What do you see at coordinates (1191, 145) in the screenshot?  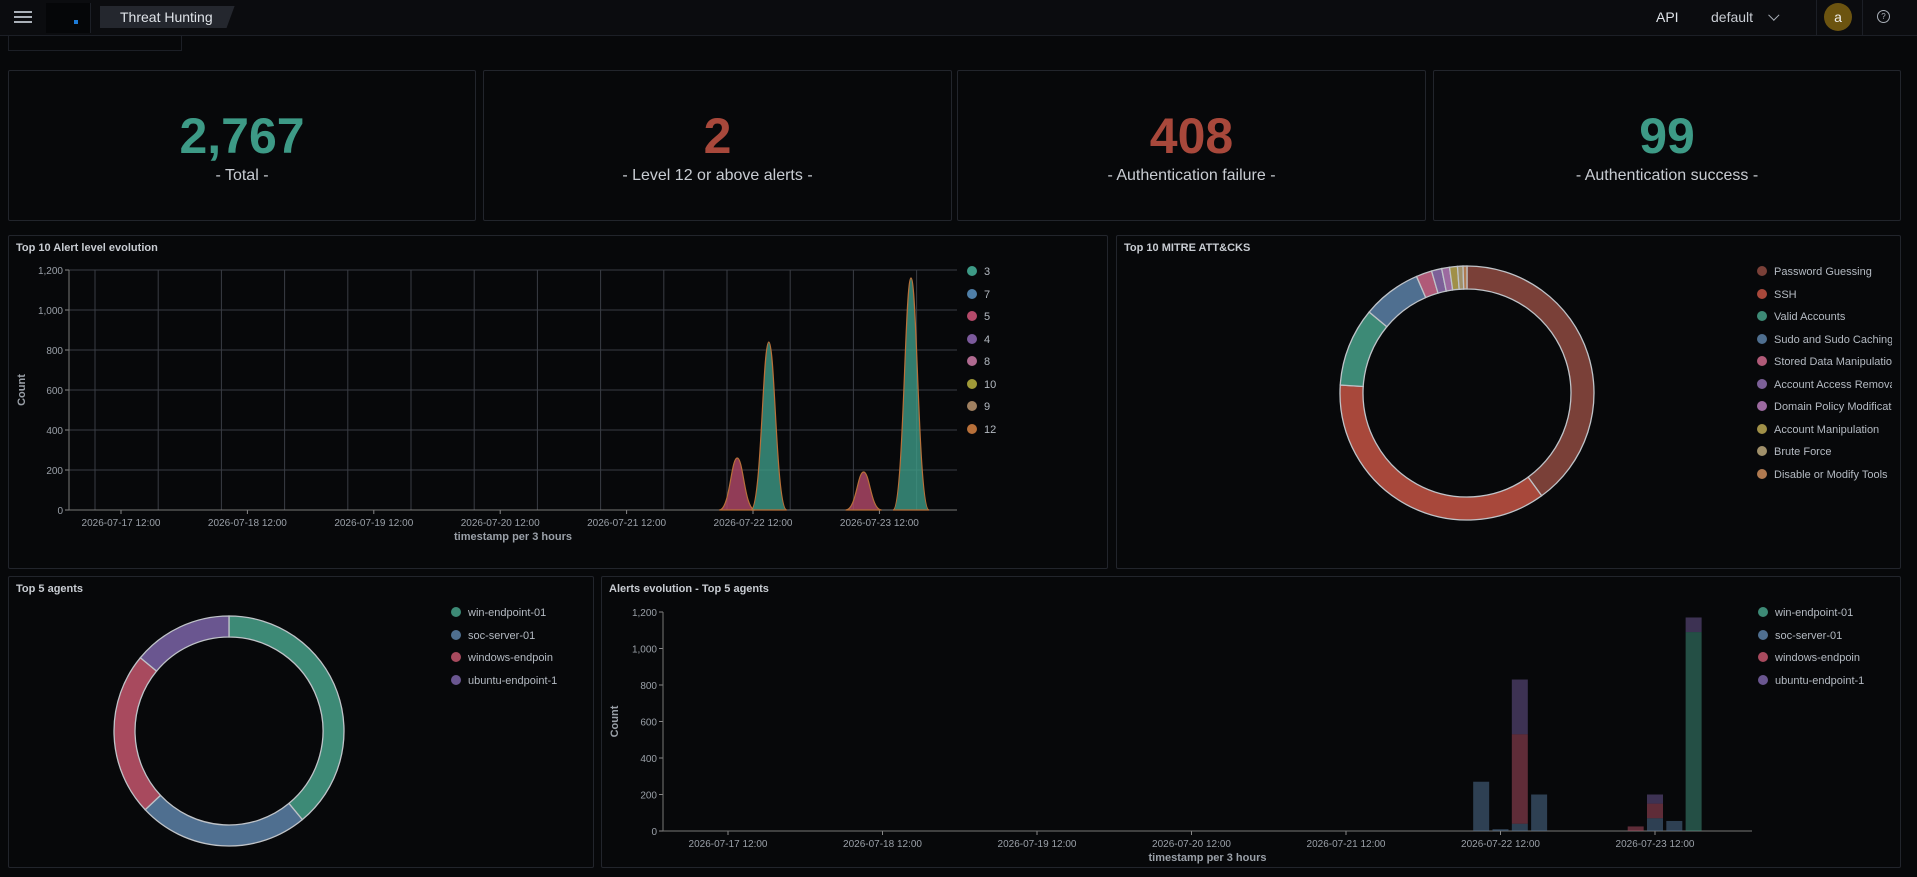 I see `metric-auth-failure: 408 - Authentication failure -` at bounding box center [1191, 145].